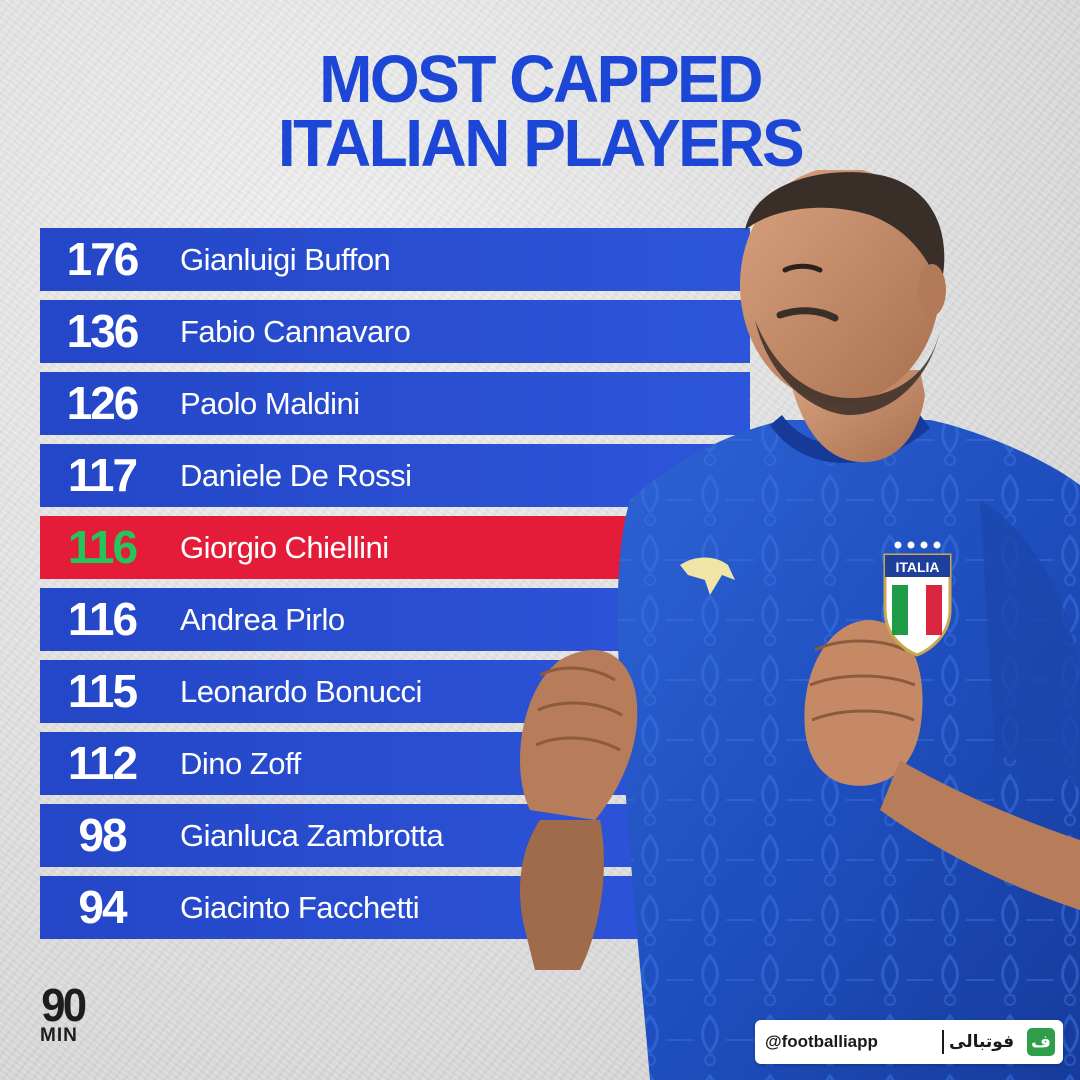 Image resolution: width=1080 pixels, height=1080 pixels. I want to click on caps-value: 136, so click(103, 331).